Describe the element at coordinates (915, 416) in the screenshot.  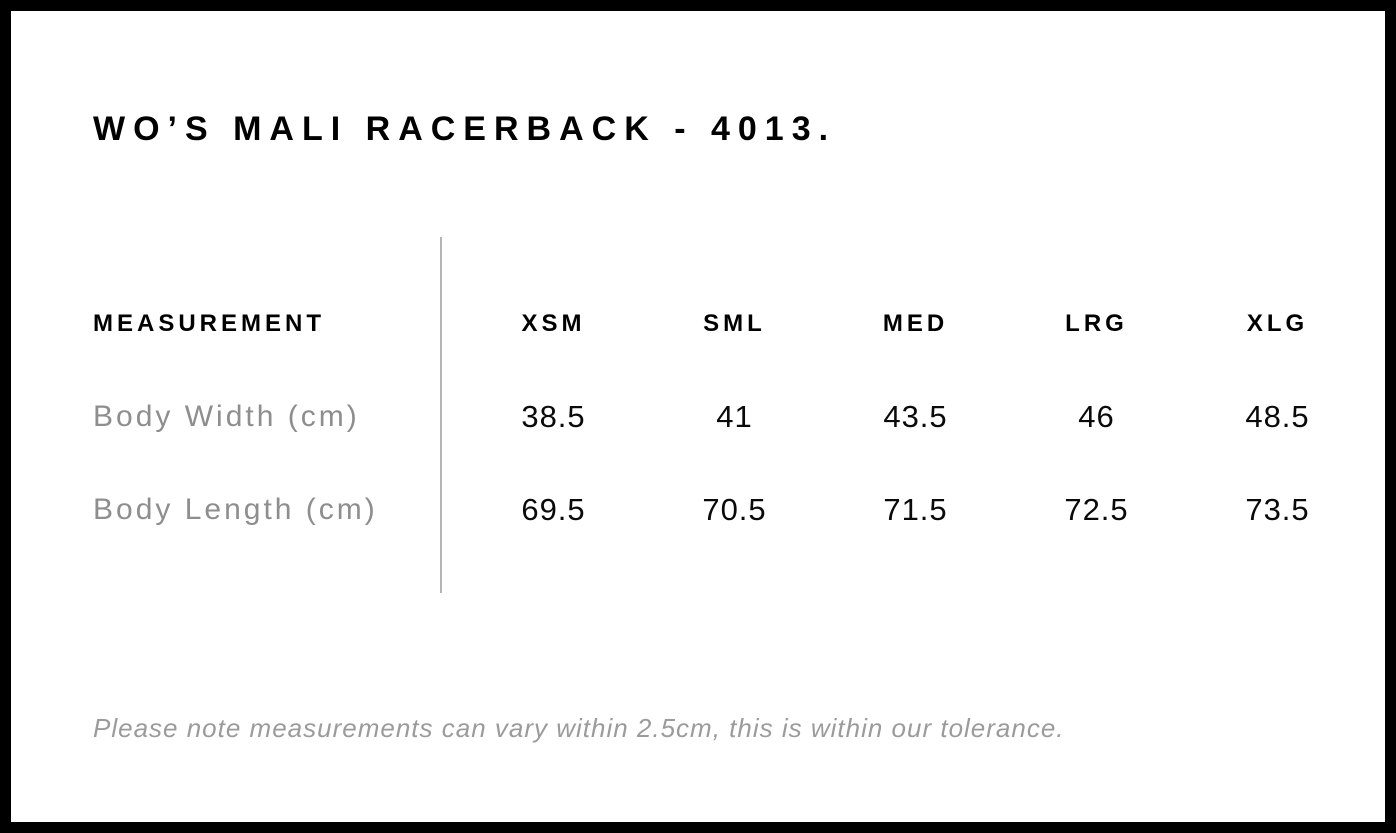
I see `cell-body-width-med: 43.5` at that location.